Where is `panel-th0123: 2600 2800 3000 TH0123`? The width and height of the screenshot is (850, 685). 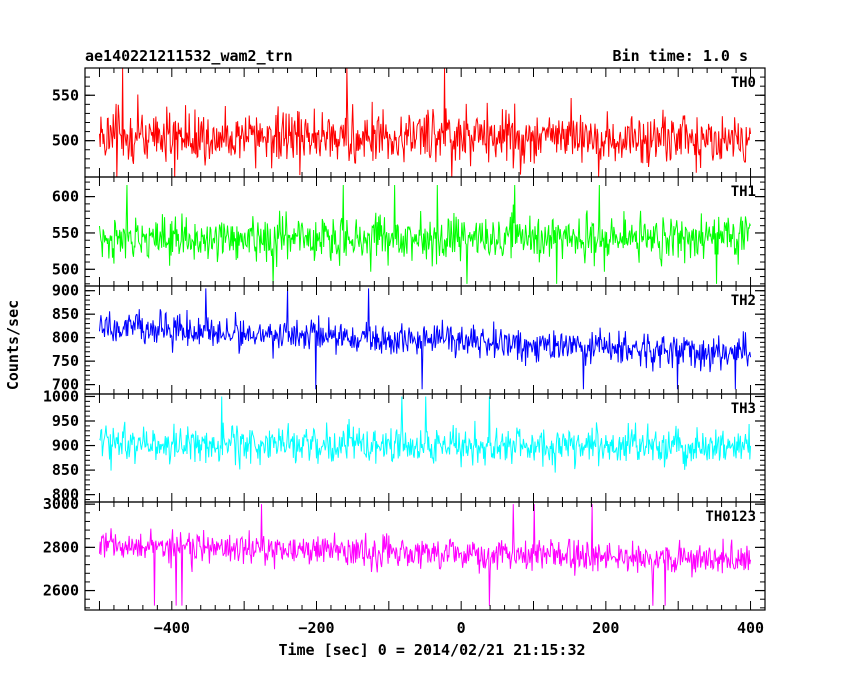 panel-th0123: 2600 2800 3000 TH0123 is located at coordinates (404, 553).